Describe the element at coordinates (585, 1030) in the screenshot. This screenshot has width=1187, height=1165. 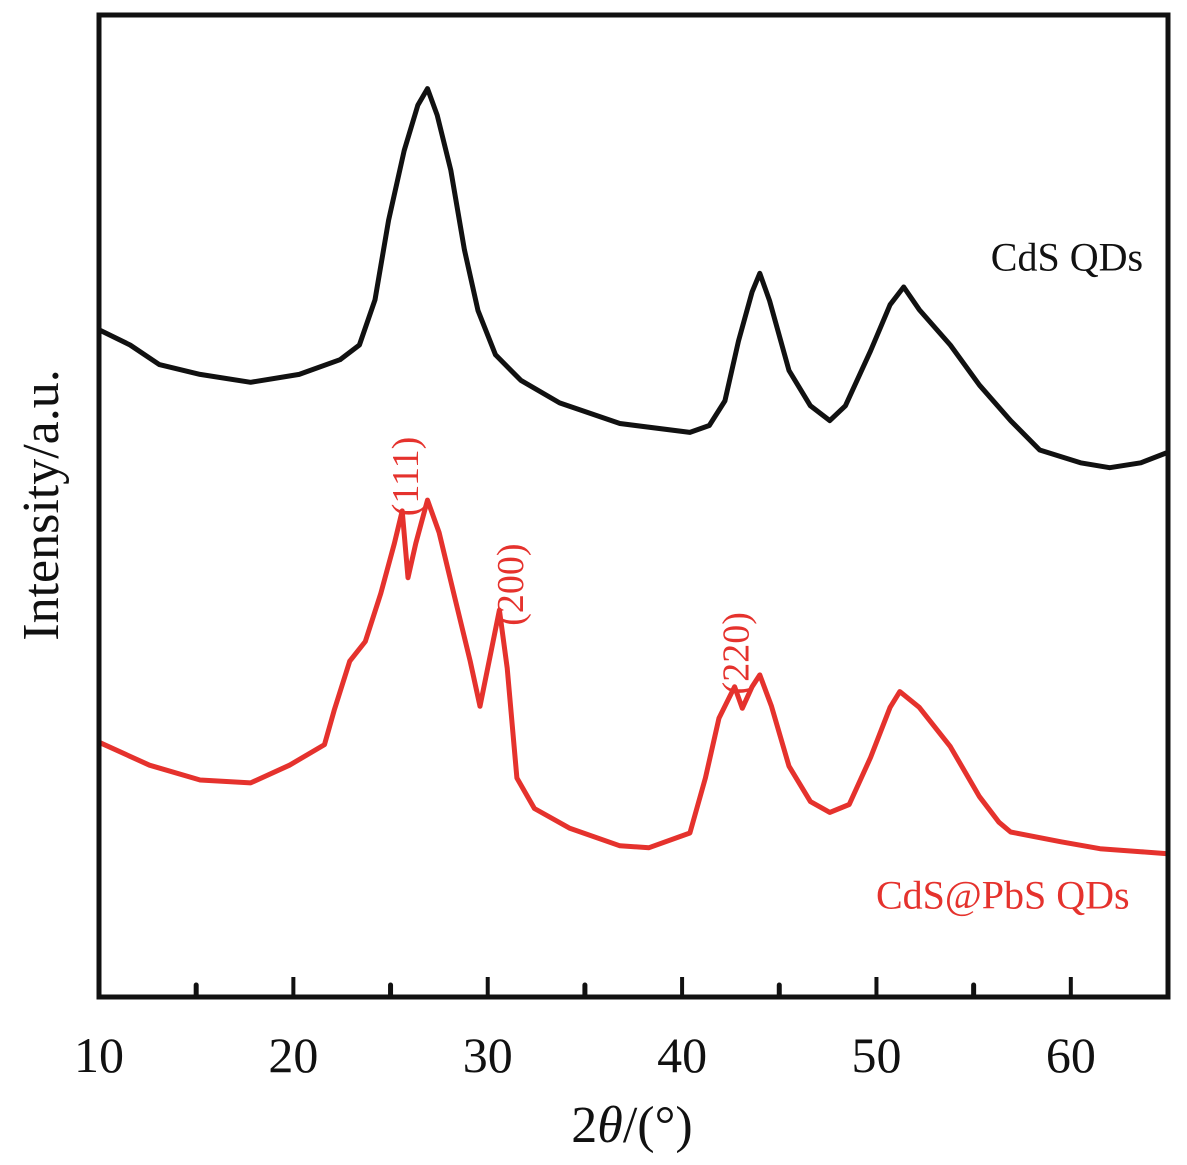
I see `x-axis-ticks: 10 20 30 40 50 60` at that location.